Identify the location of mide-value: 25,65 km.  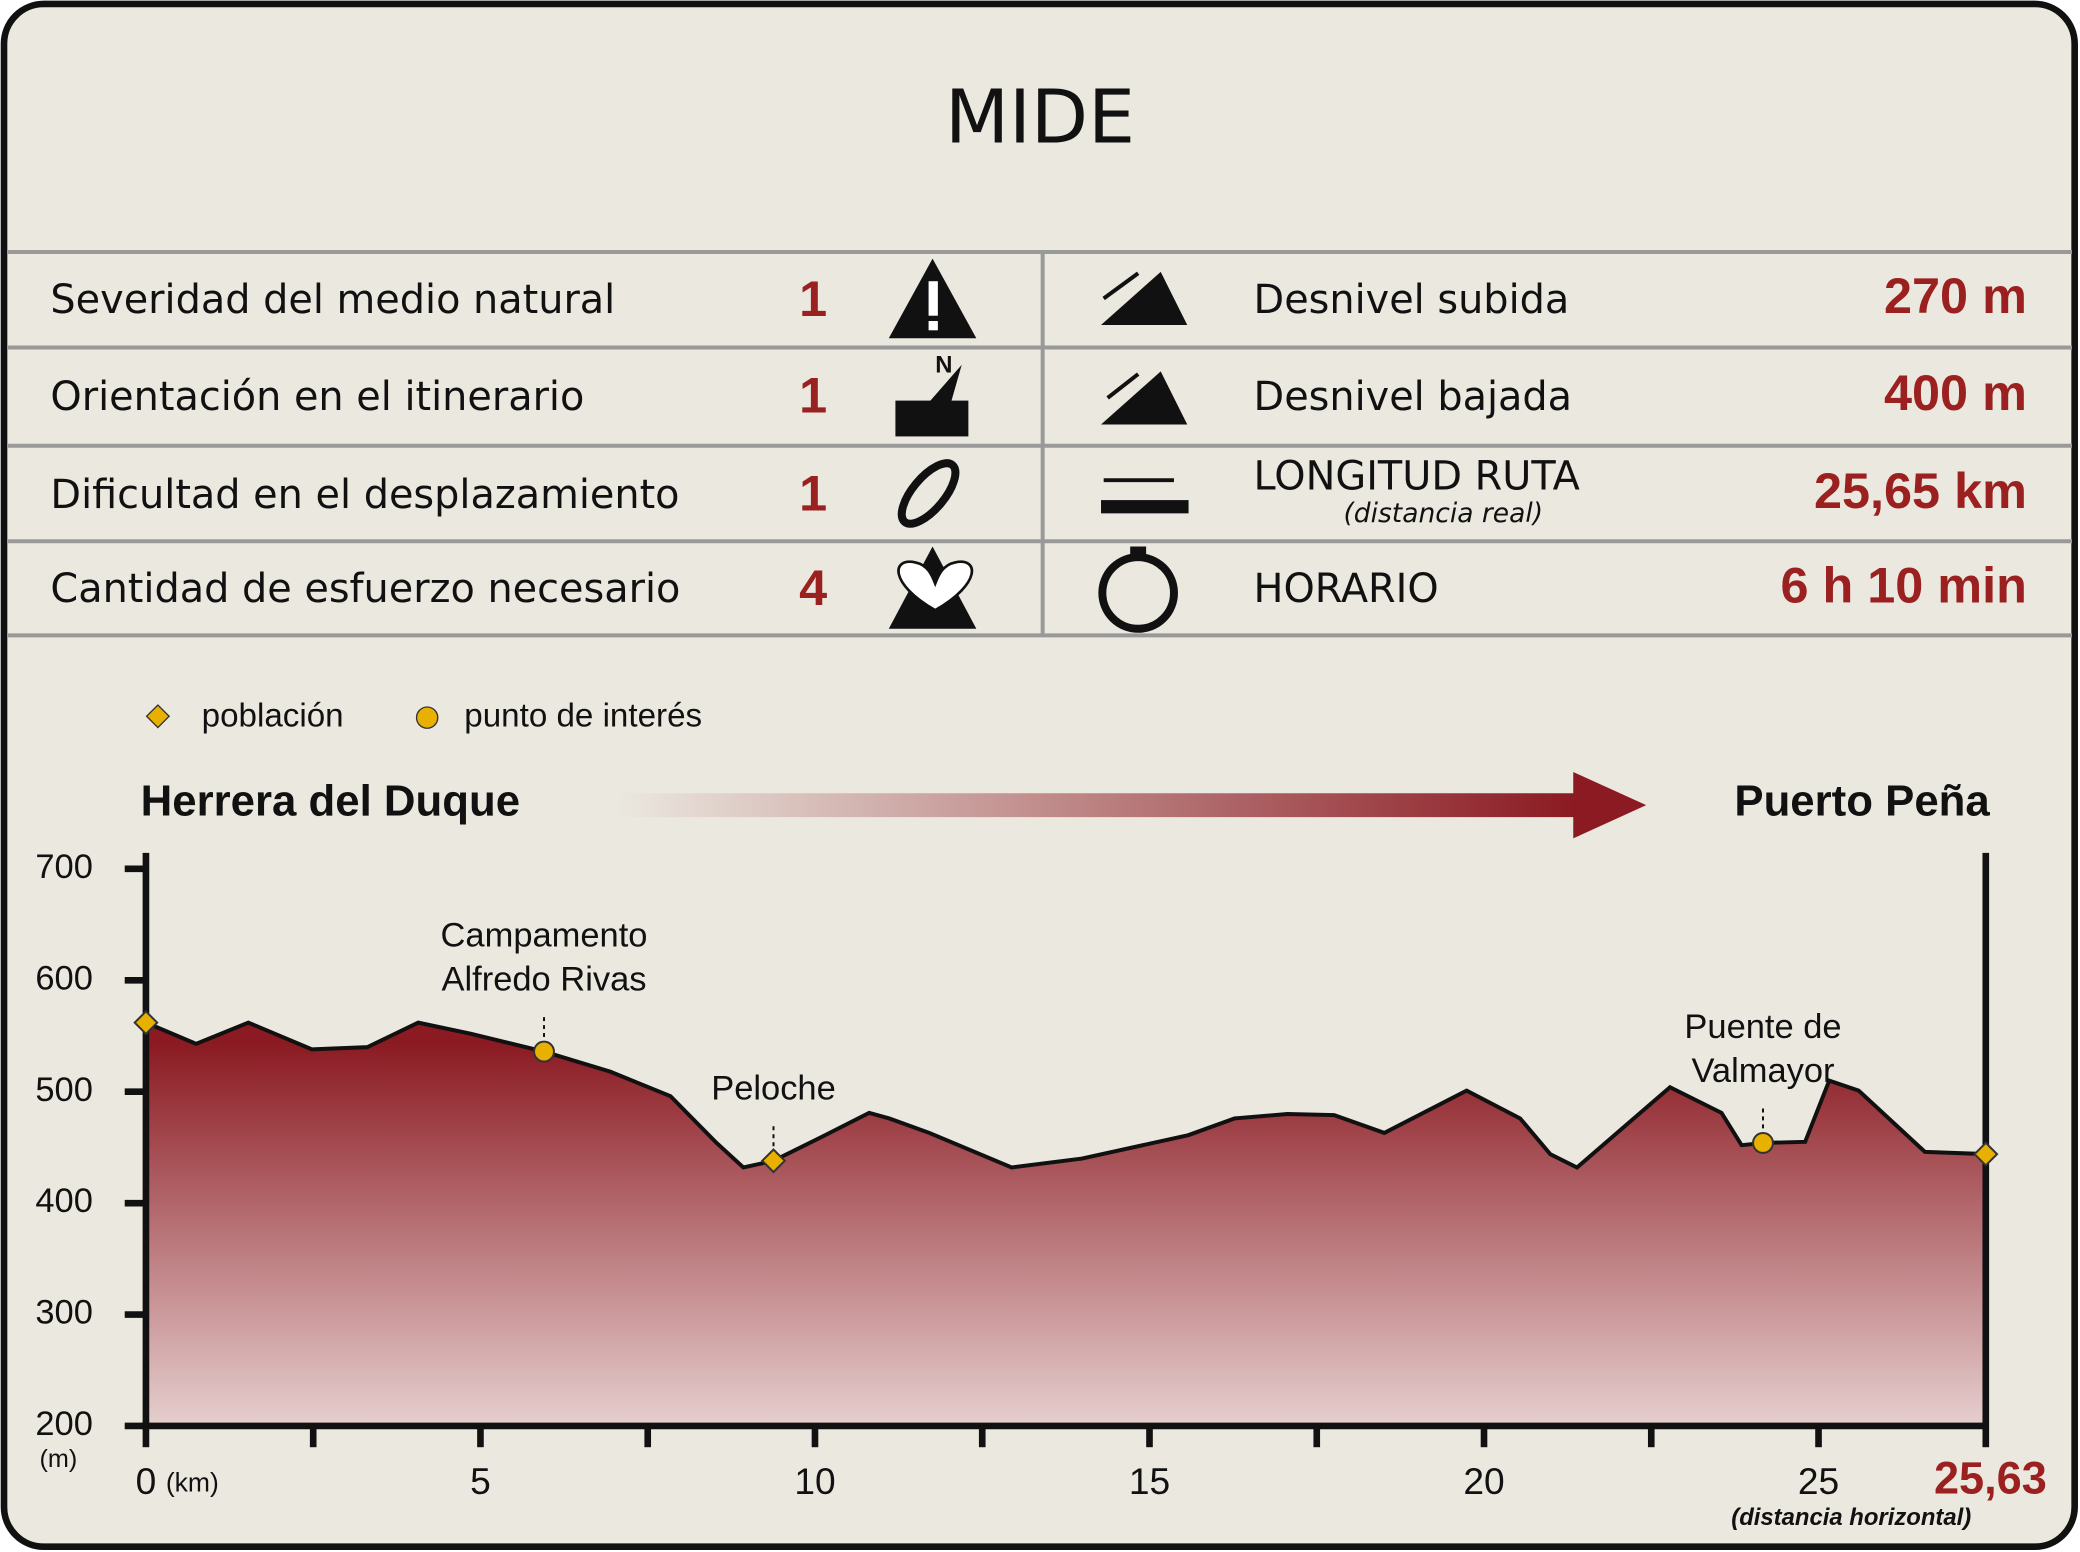
(1920, 490).